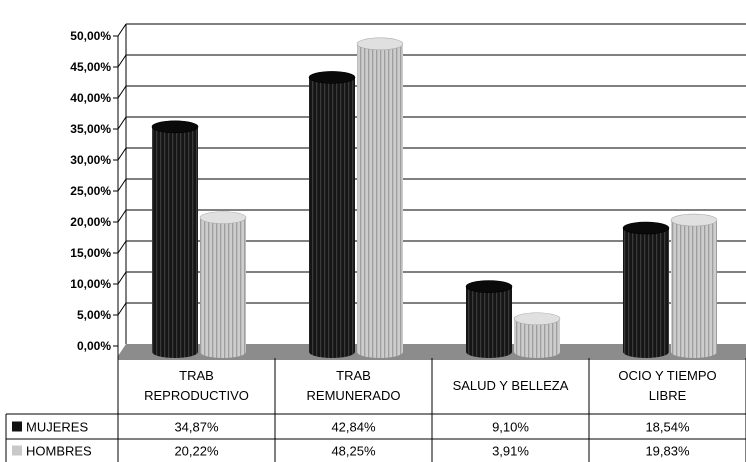 This screenshot has width=746, height=462. I want to click on y-tick-label: 0,00%, so click(94, 346).